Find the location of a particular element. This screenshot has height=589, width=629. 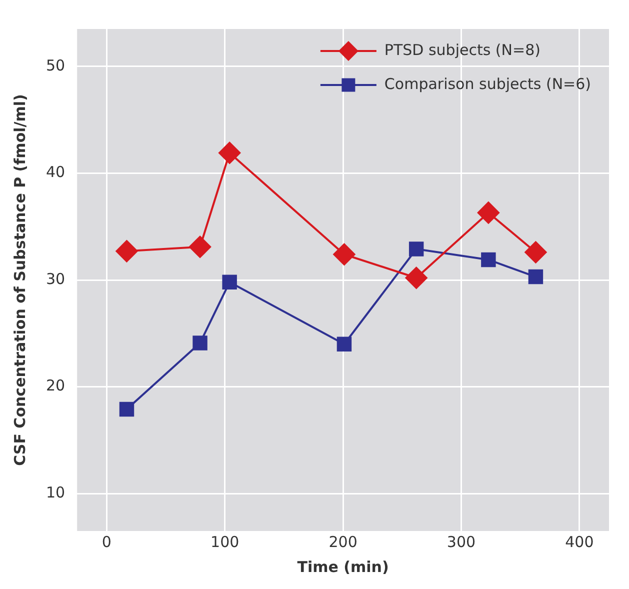

y-tick-label: 50 is located at coordinates (56, 65).